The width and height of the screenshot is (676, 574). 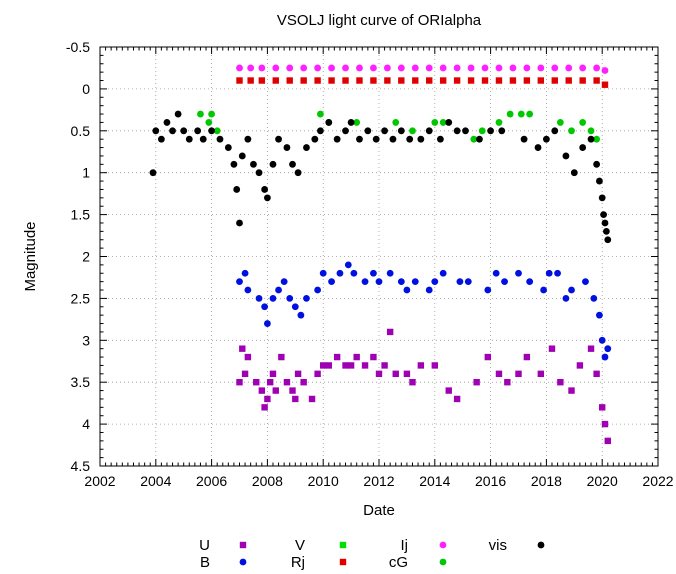 I want to click on legend-label-b: B, so click(x=205, y=562).